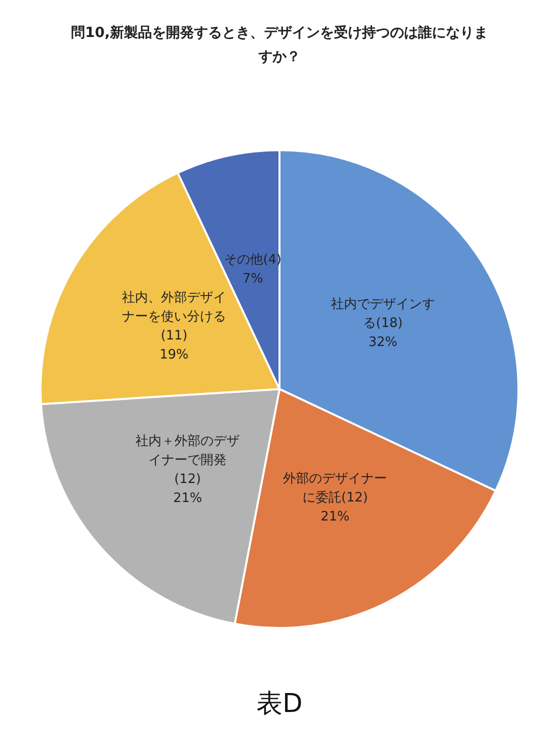  Describe the element at coordinates (253, 279) in the screenshot. I see `data-label: 7%` at that location.